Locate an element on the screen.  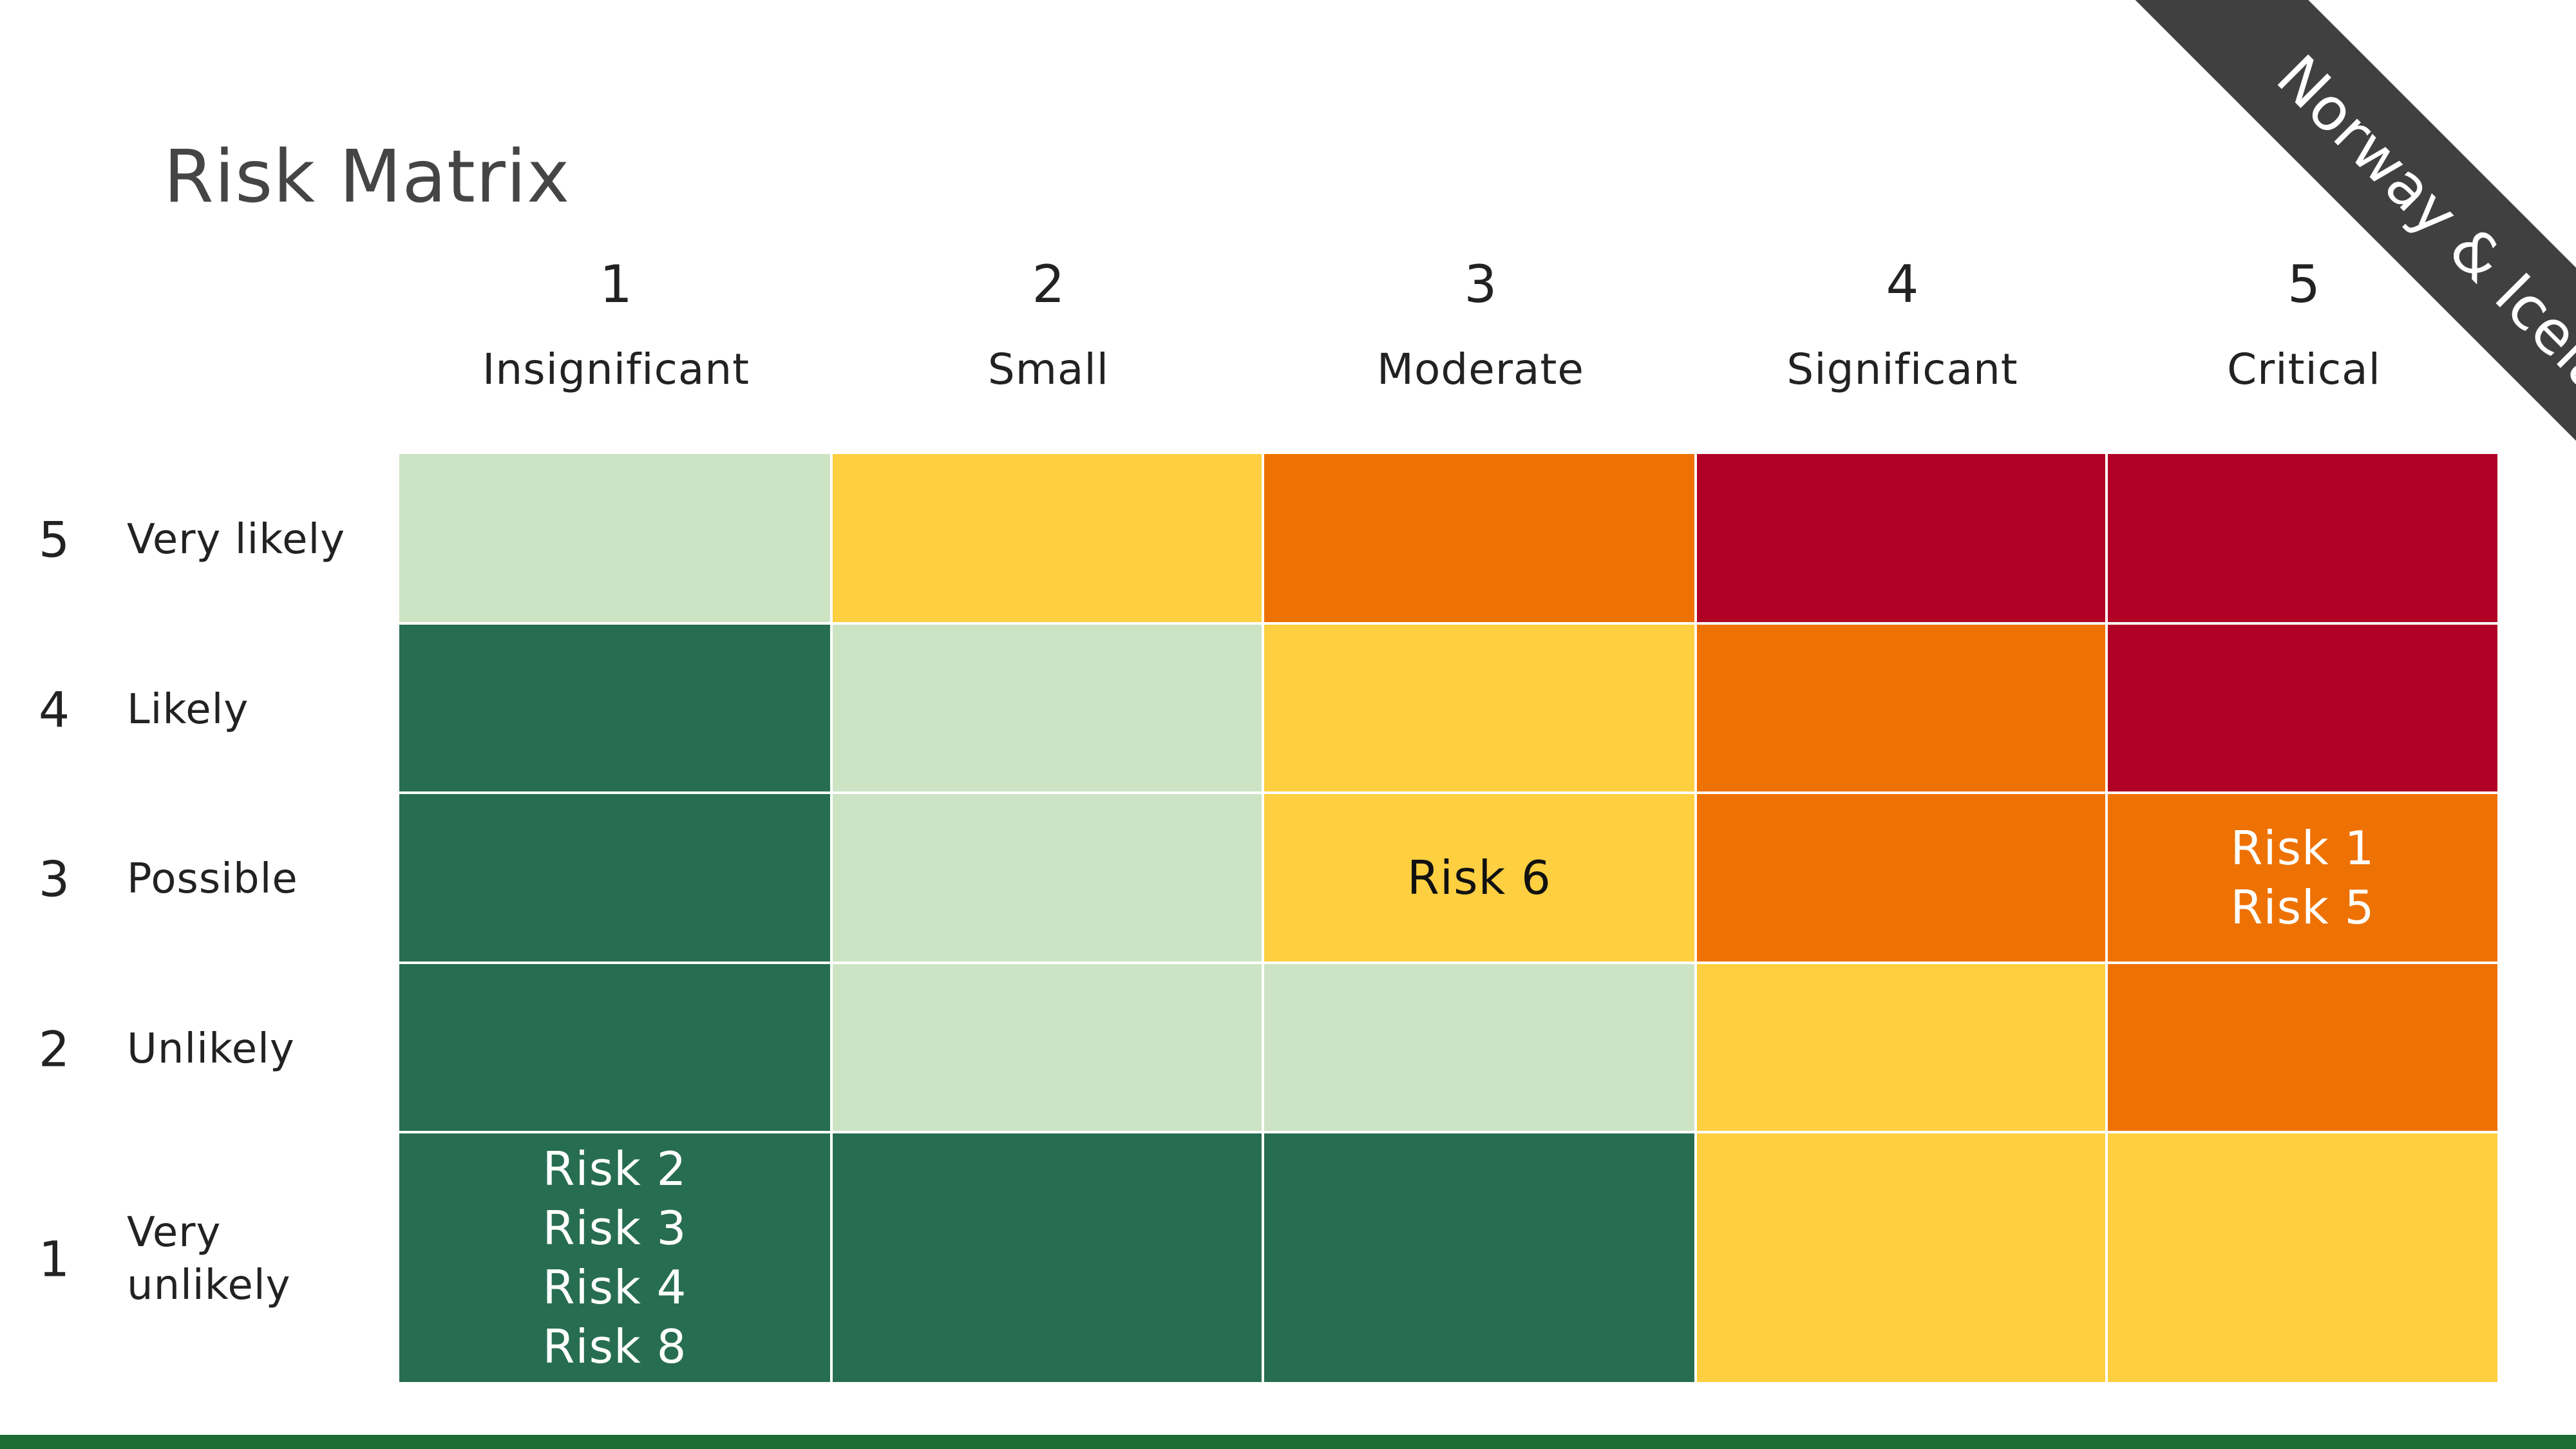
row-label-2: Unlikely is located at coordinates (211, 1049).